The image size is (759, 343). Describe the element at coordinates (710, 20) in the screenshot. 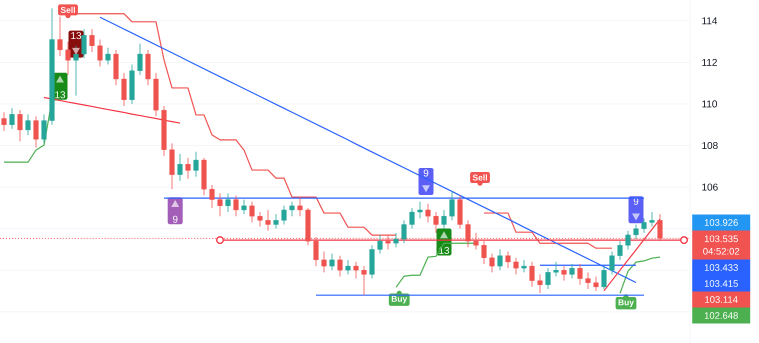

I see `y-tick-label: 114` at that location.